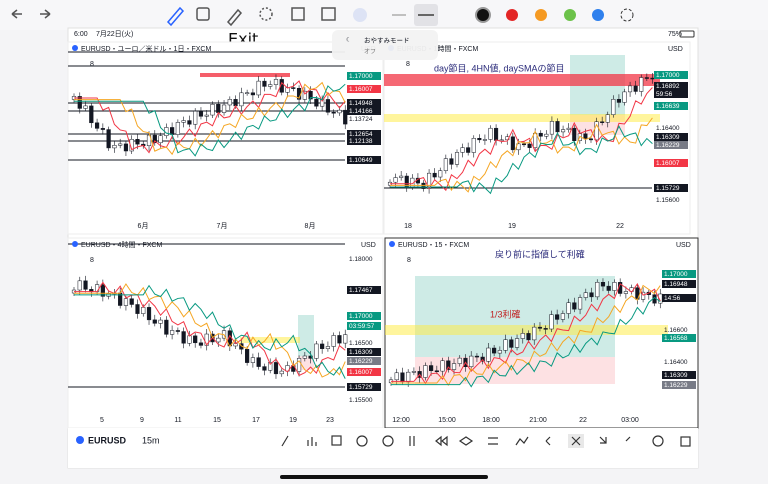 The height and width of the screenshot is (489, 768). Describe the element at coordinates (627, 15) in the screenshot. I see `color-custom` at that location.